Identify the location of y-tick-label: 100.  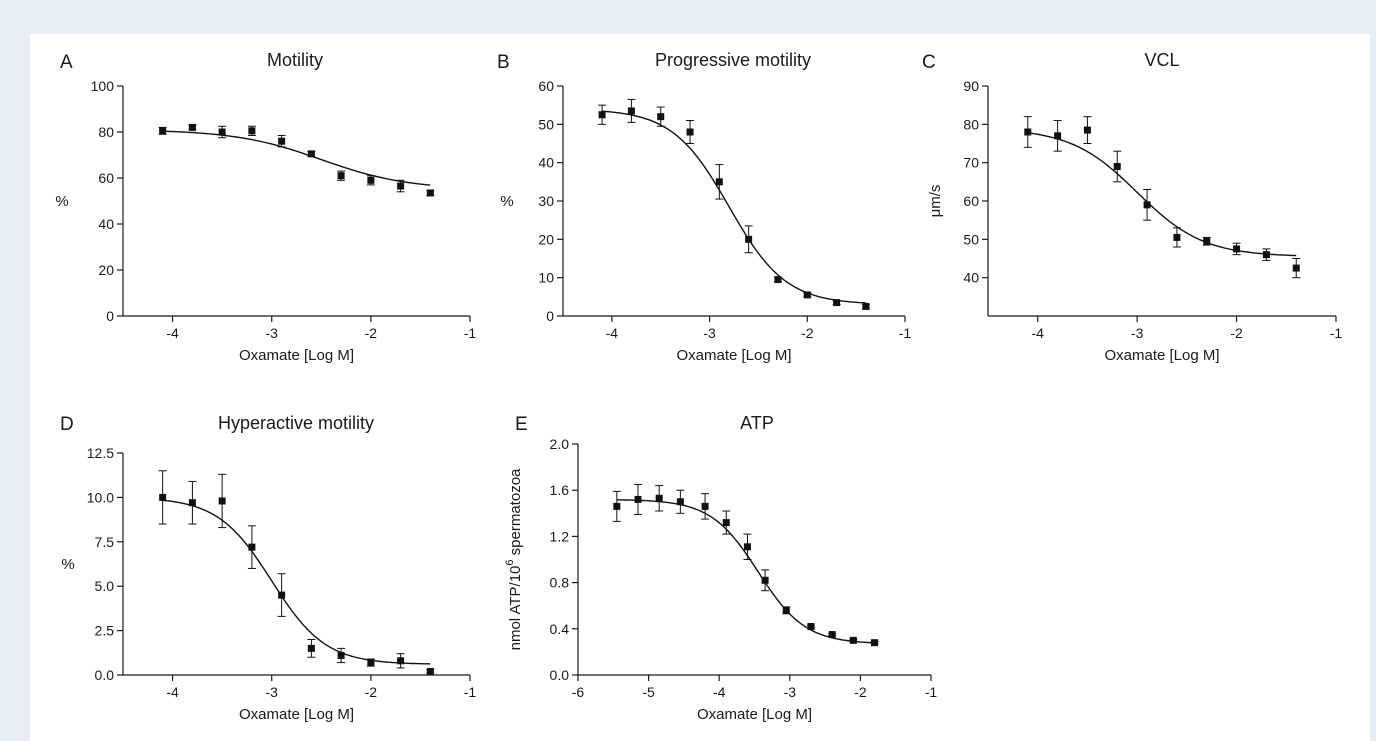
(103, 86).